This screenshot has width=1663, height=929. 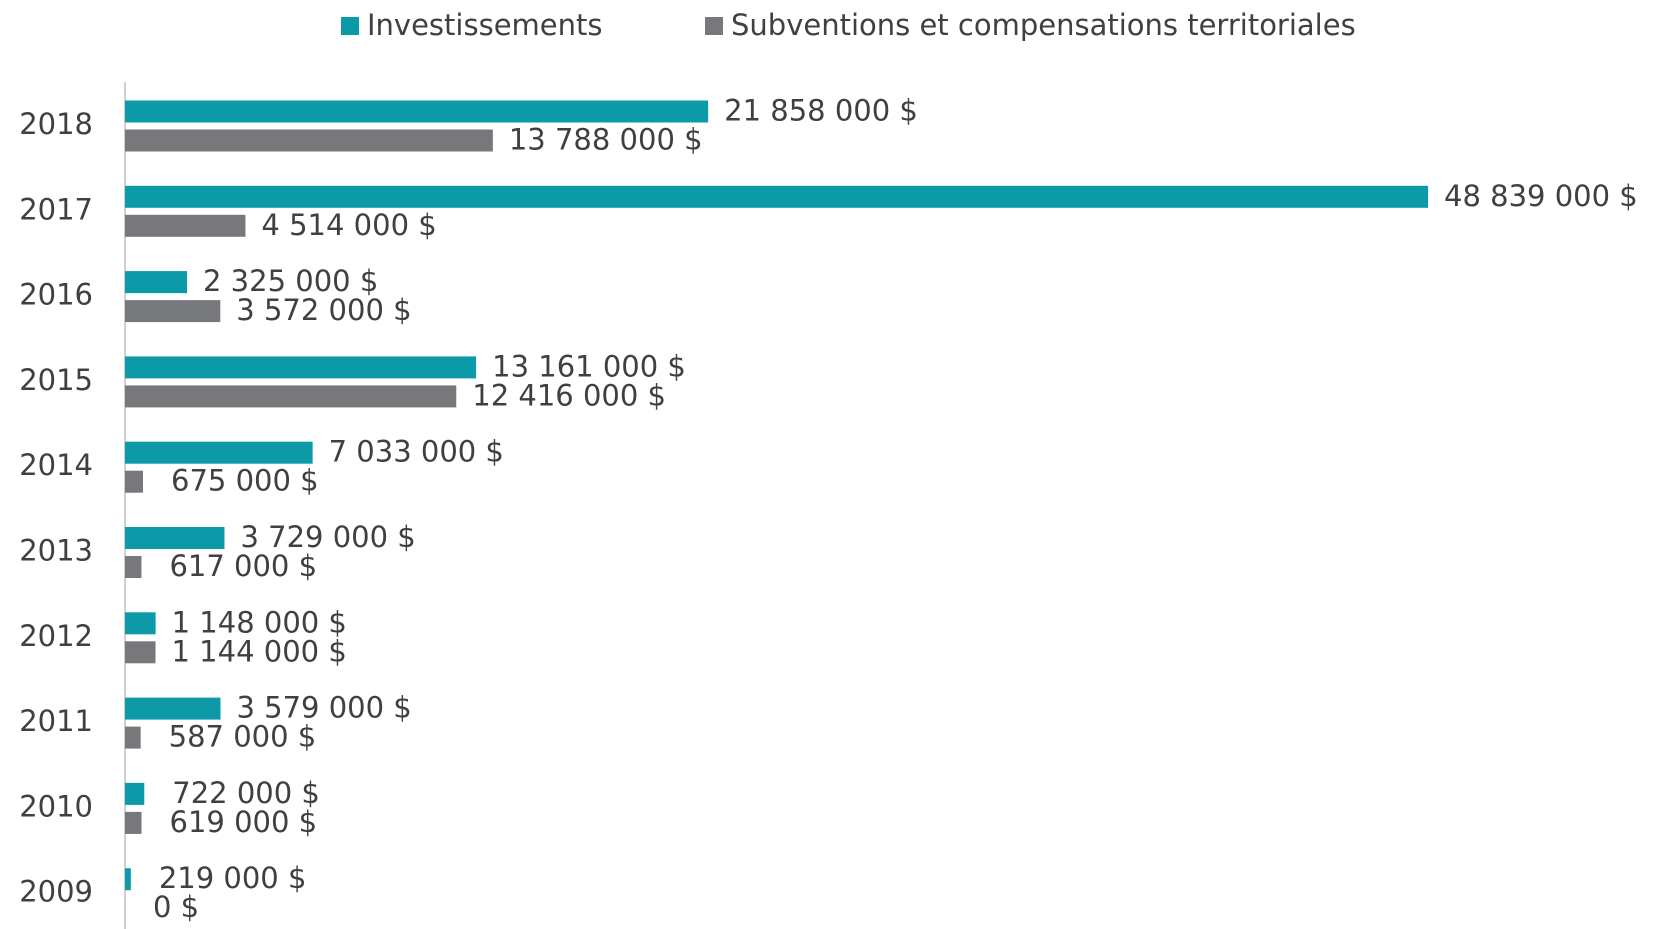 I want to click on value-label: 1 144 000 $, so click(x=259, y=651).